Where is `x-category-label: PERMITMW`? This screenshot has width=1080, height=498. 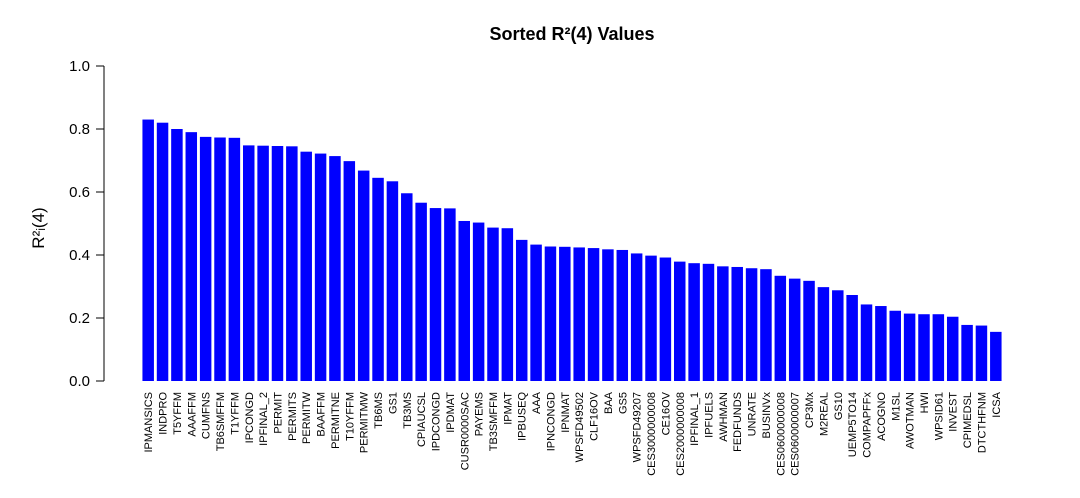
x-category-label: PERMITMW is located at coordinates (365, 422).